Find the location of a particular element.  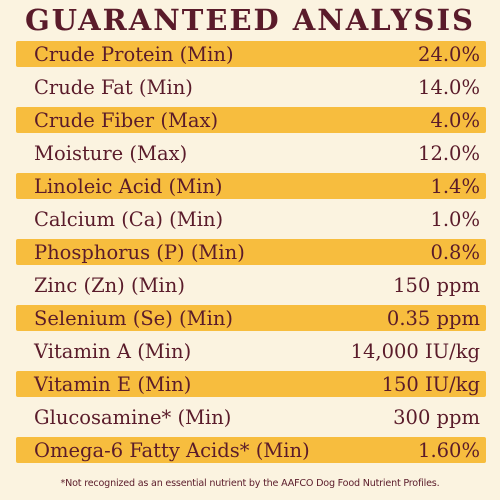

table-row: Zinc (Zn) (Min) 150 ppm is located at coordinates (250, 285).